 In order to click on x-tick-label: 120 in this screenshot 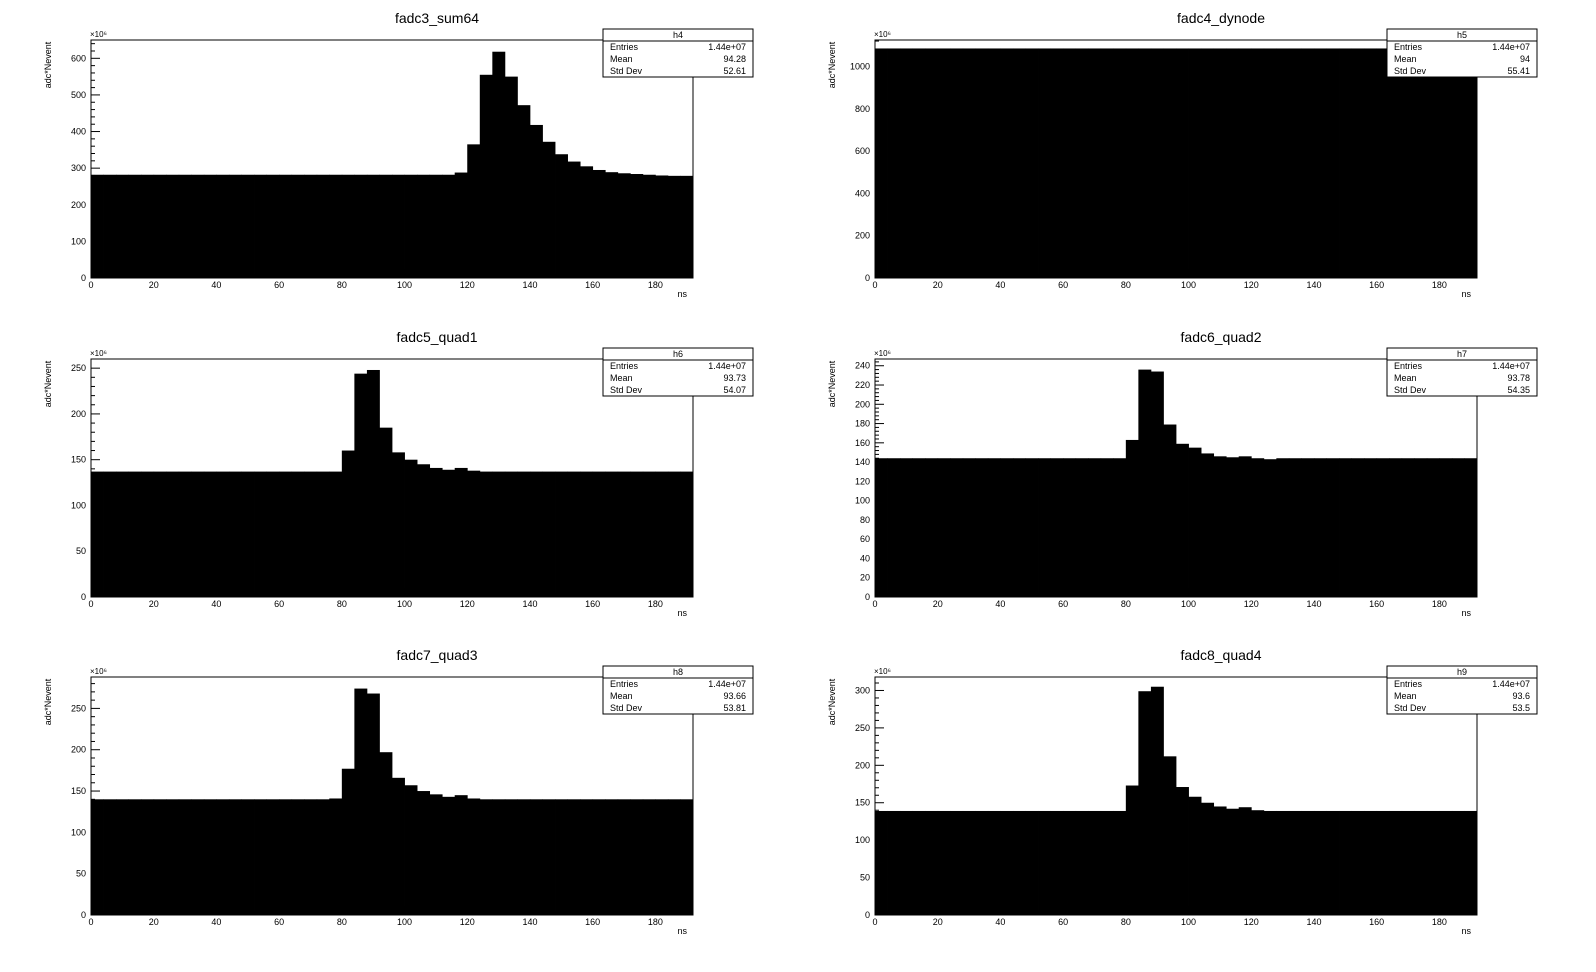, I will do `click(467, 922)`.